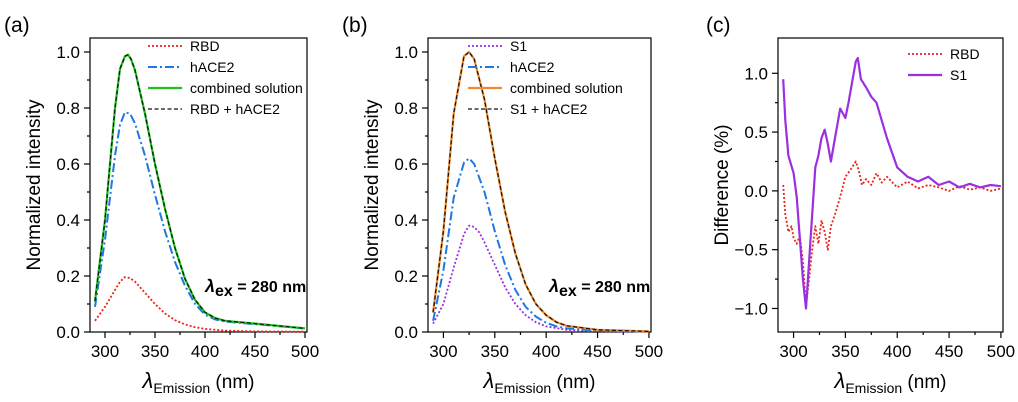 The image size is (1018, 402). Describe the element at coordinates (225, 77) in the screenshot. I see `legend: RBD hACE2 combined solution RBD + hACE2` at that location.